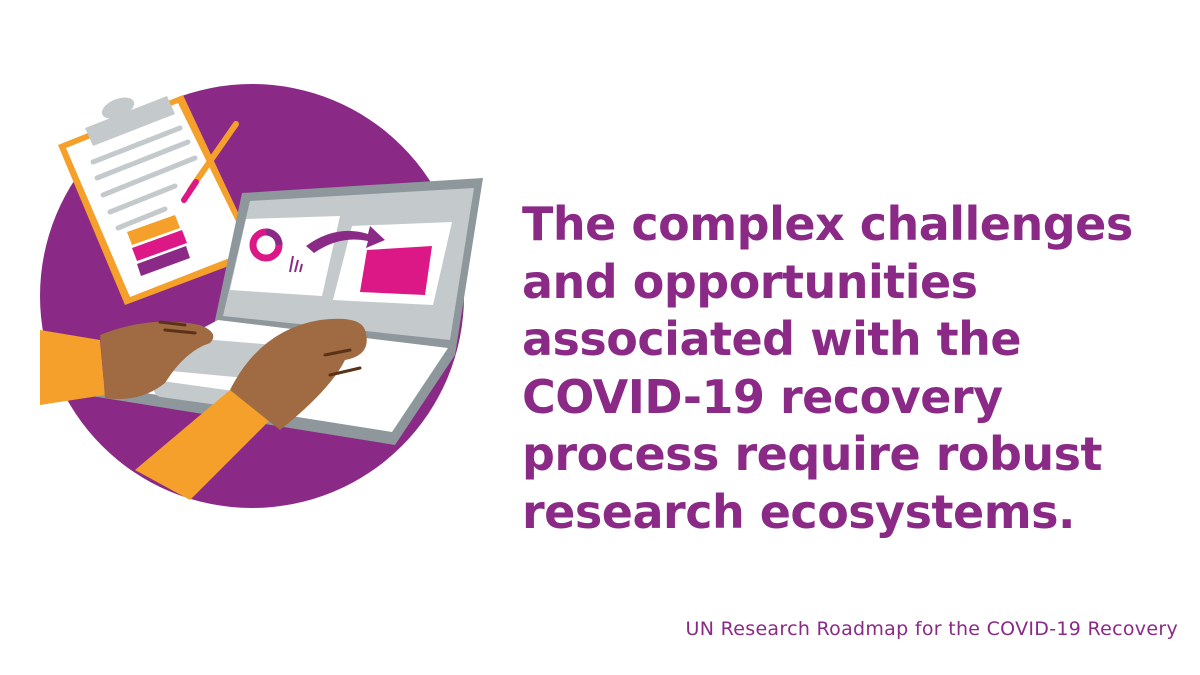 Image resolution: width=1200 pixels, height=675 pixels. I want to click on headline-emphasis-research: research, so click(633, 511).